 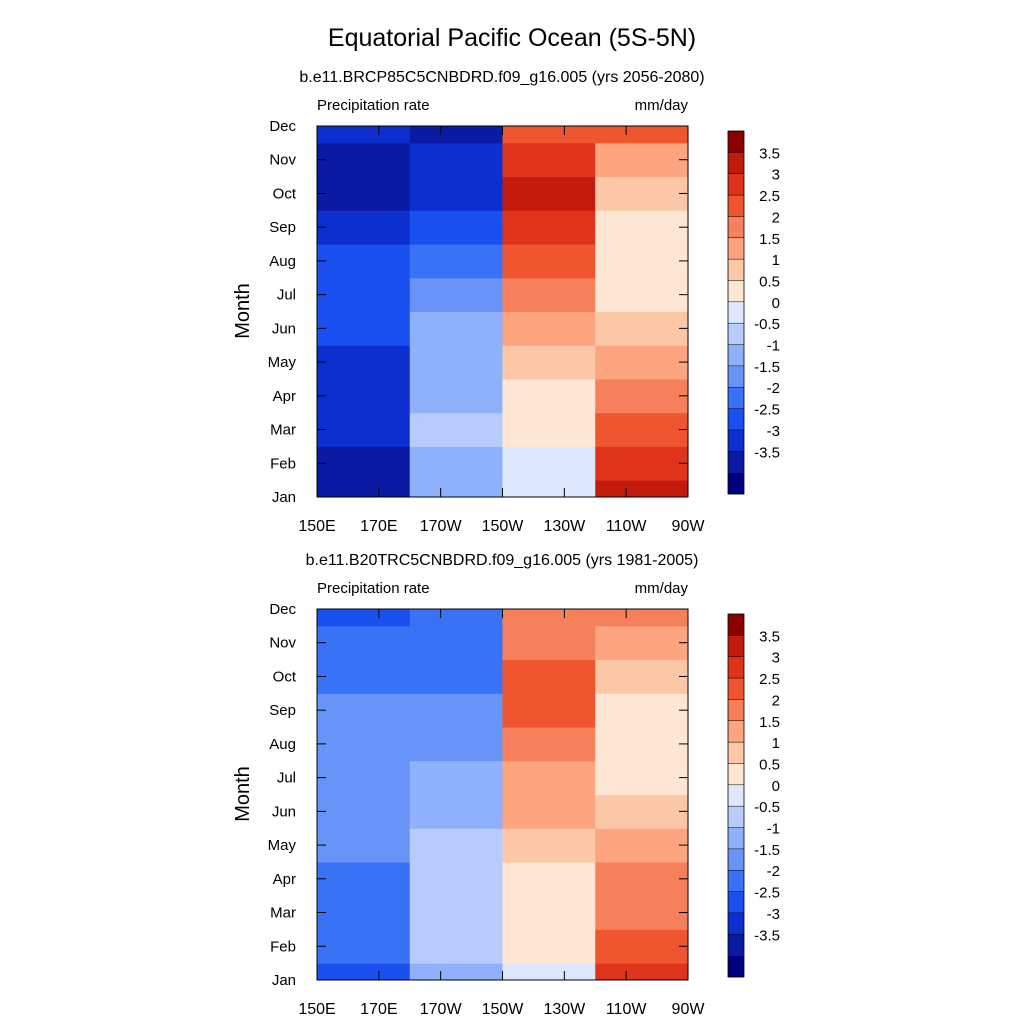 I want to click on y-axis-label: Month, so click(x=243, y=311).